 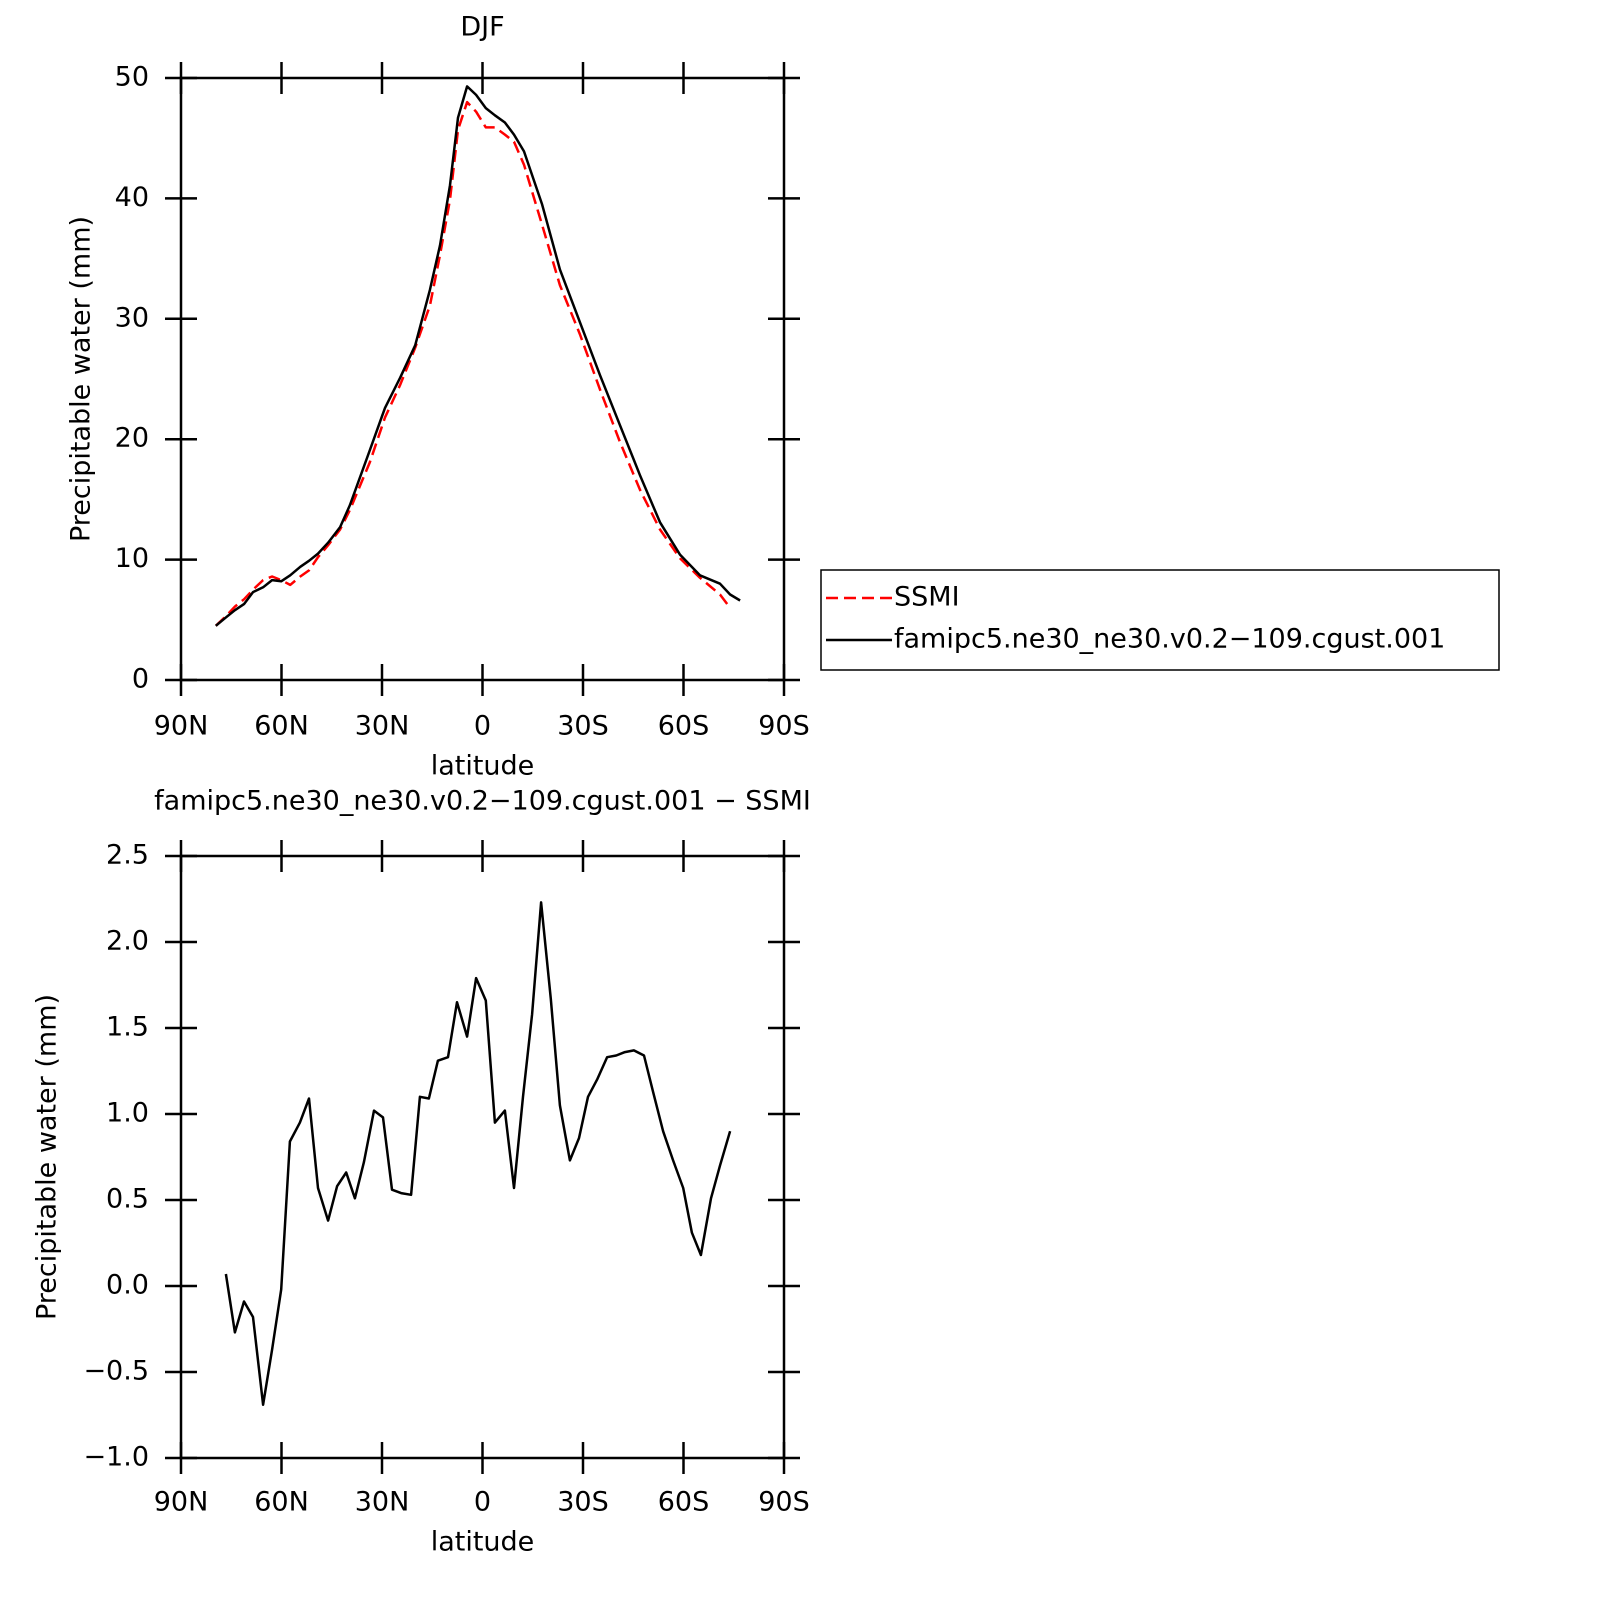 What do you see at coordinates (127, 941) in the screenshot?
I see `y-tick-label: 2.0` at bounding box center [127, 941].